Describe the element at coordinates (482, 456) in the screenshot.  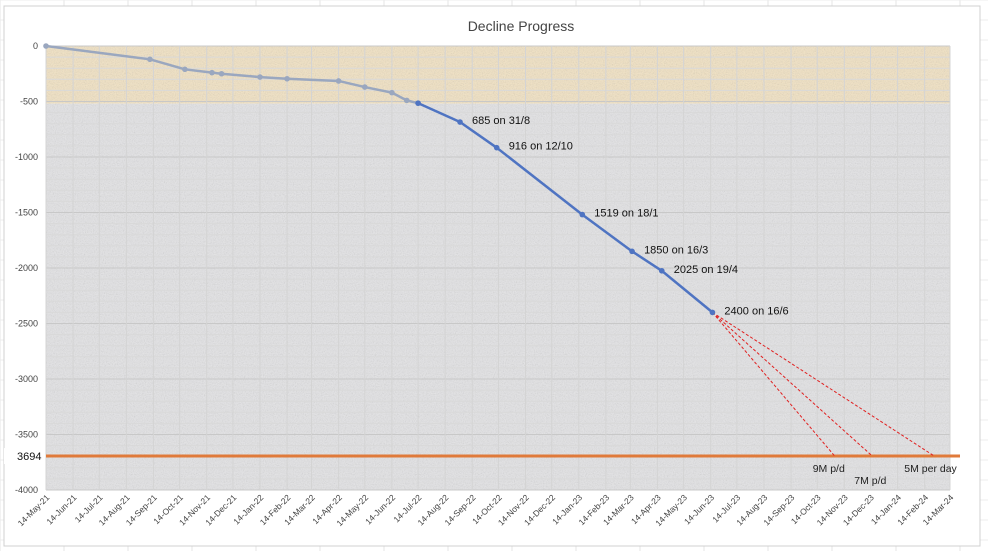
I see `target-line-group: 3694` at that location.